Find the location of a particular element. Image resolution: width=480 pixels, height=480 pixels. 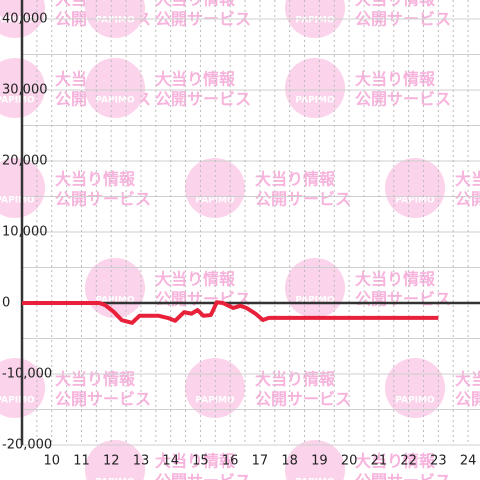

x-tick-label: 21 is located at coordinates (379, 461).